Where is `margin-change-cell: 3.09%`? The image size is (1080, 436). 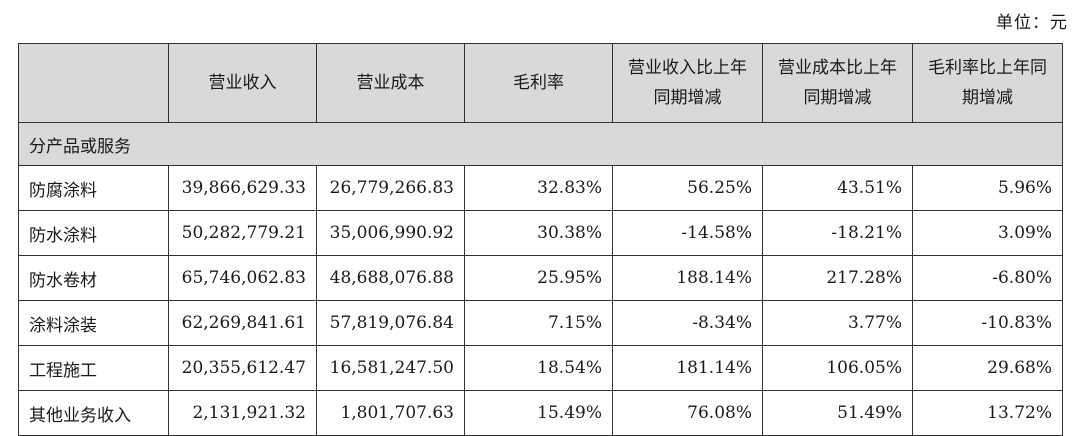 margin-change-cell: 3.09% is located at coordinates (987, 233).